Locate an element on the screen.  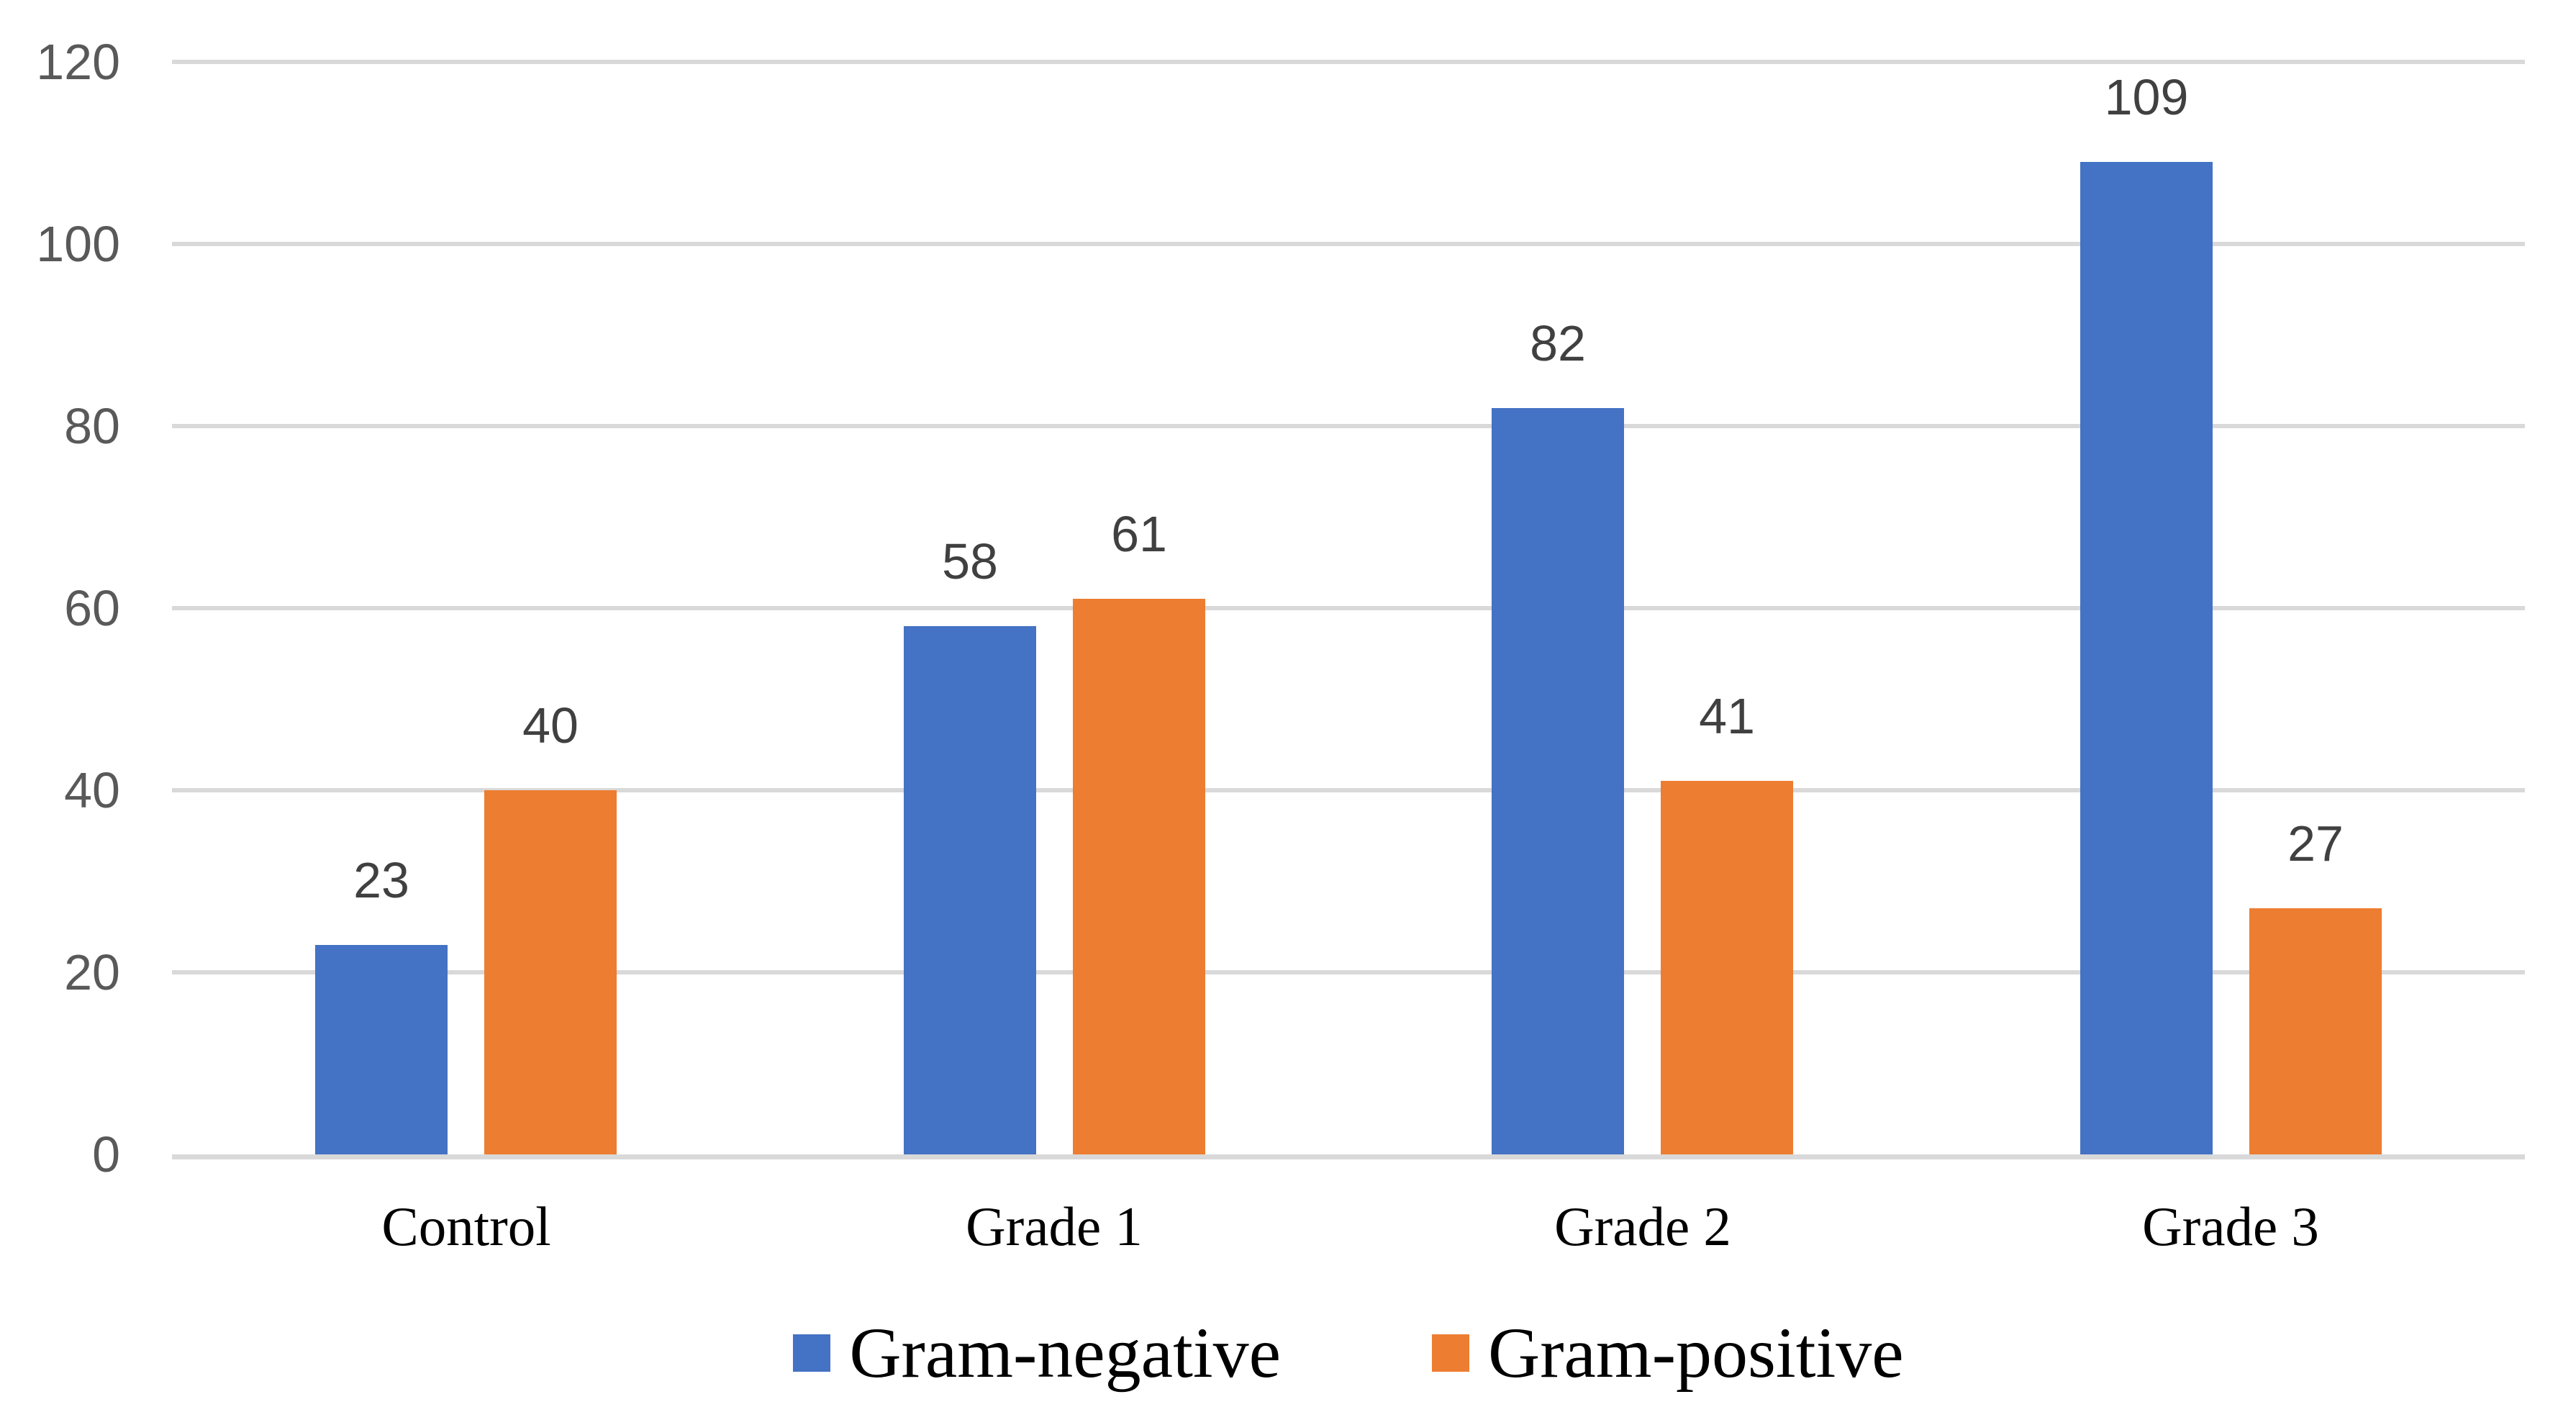
data-label: 82 is located at coordinates (1558, 343).